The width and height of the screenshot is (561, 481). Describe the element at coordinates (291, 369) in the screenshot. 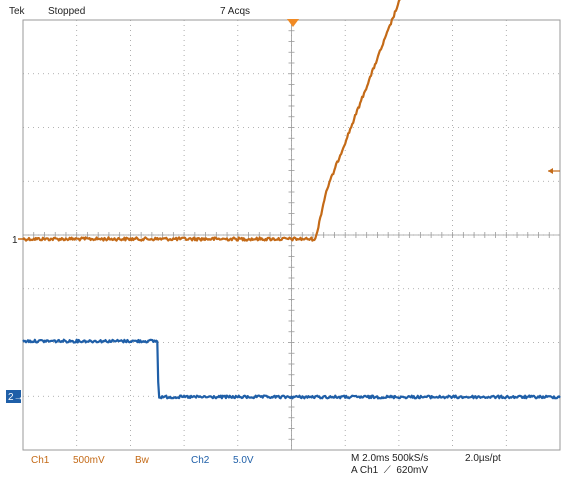

I see `trace-ch2` at that location.